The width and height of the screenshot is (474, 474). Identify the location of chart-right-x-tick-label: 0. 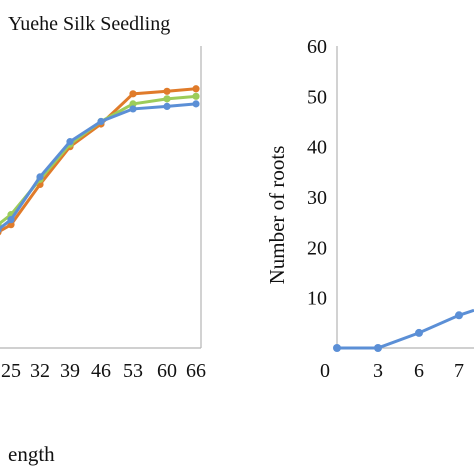
(325, 371).